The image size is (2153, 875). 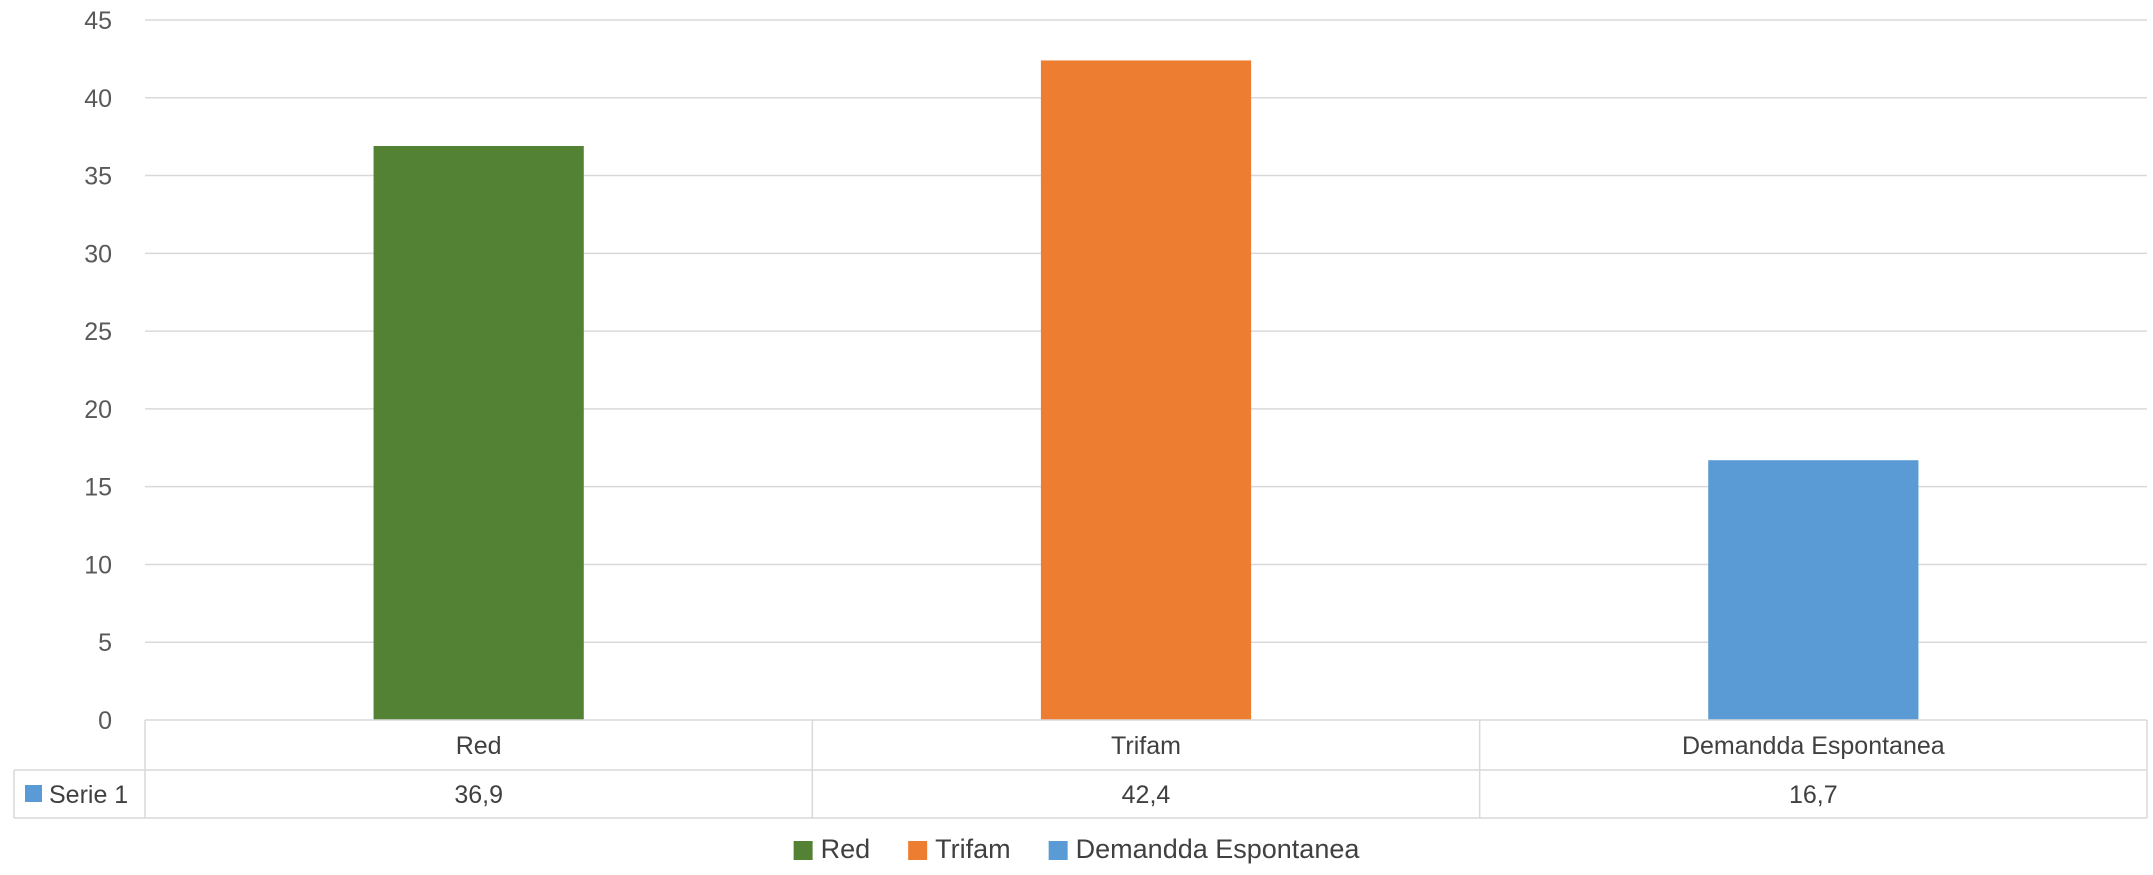 What do you see at coordinates (98, 565) in the screenshot?
I see `y-tick-label: 10` at bounding box center [98, 565].